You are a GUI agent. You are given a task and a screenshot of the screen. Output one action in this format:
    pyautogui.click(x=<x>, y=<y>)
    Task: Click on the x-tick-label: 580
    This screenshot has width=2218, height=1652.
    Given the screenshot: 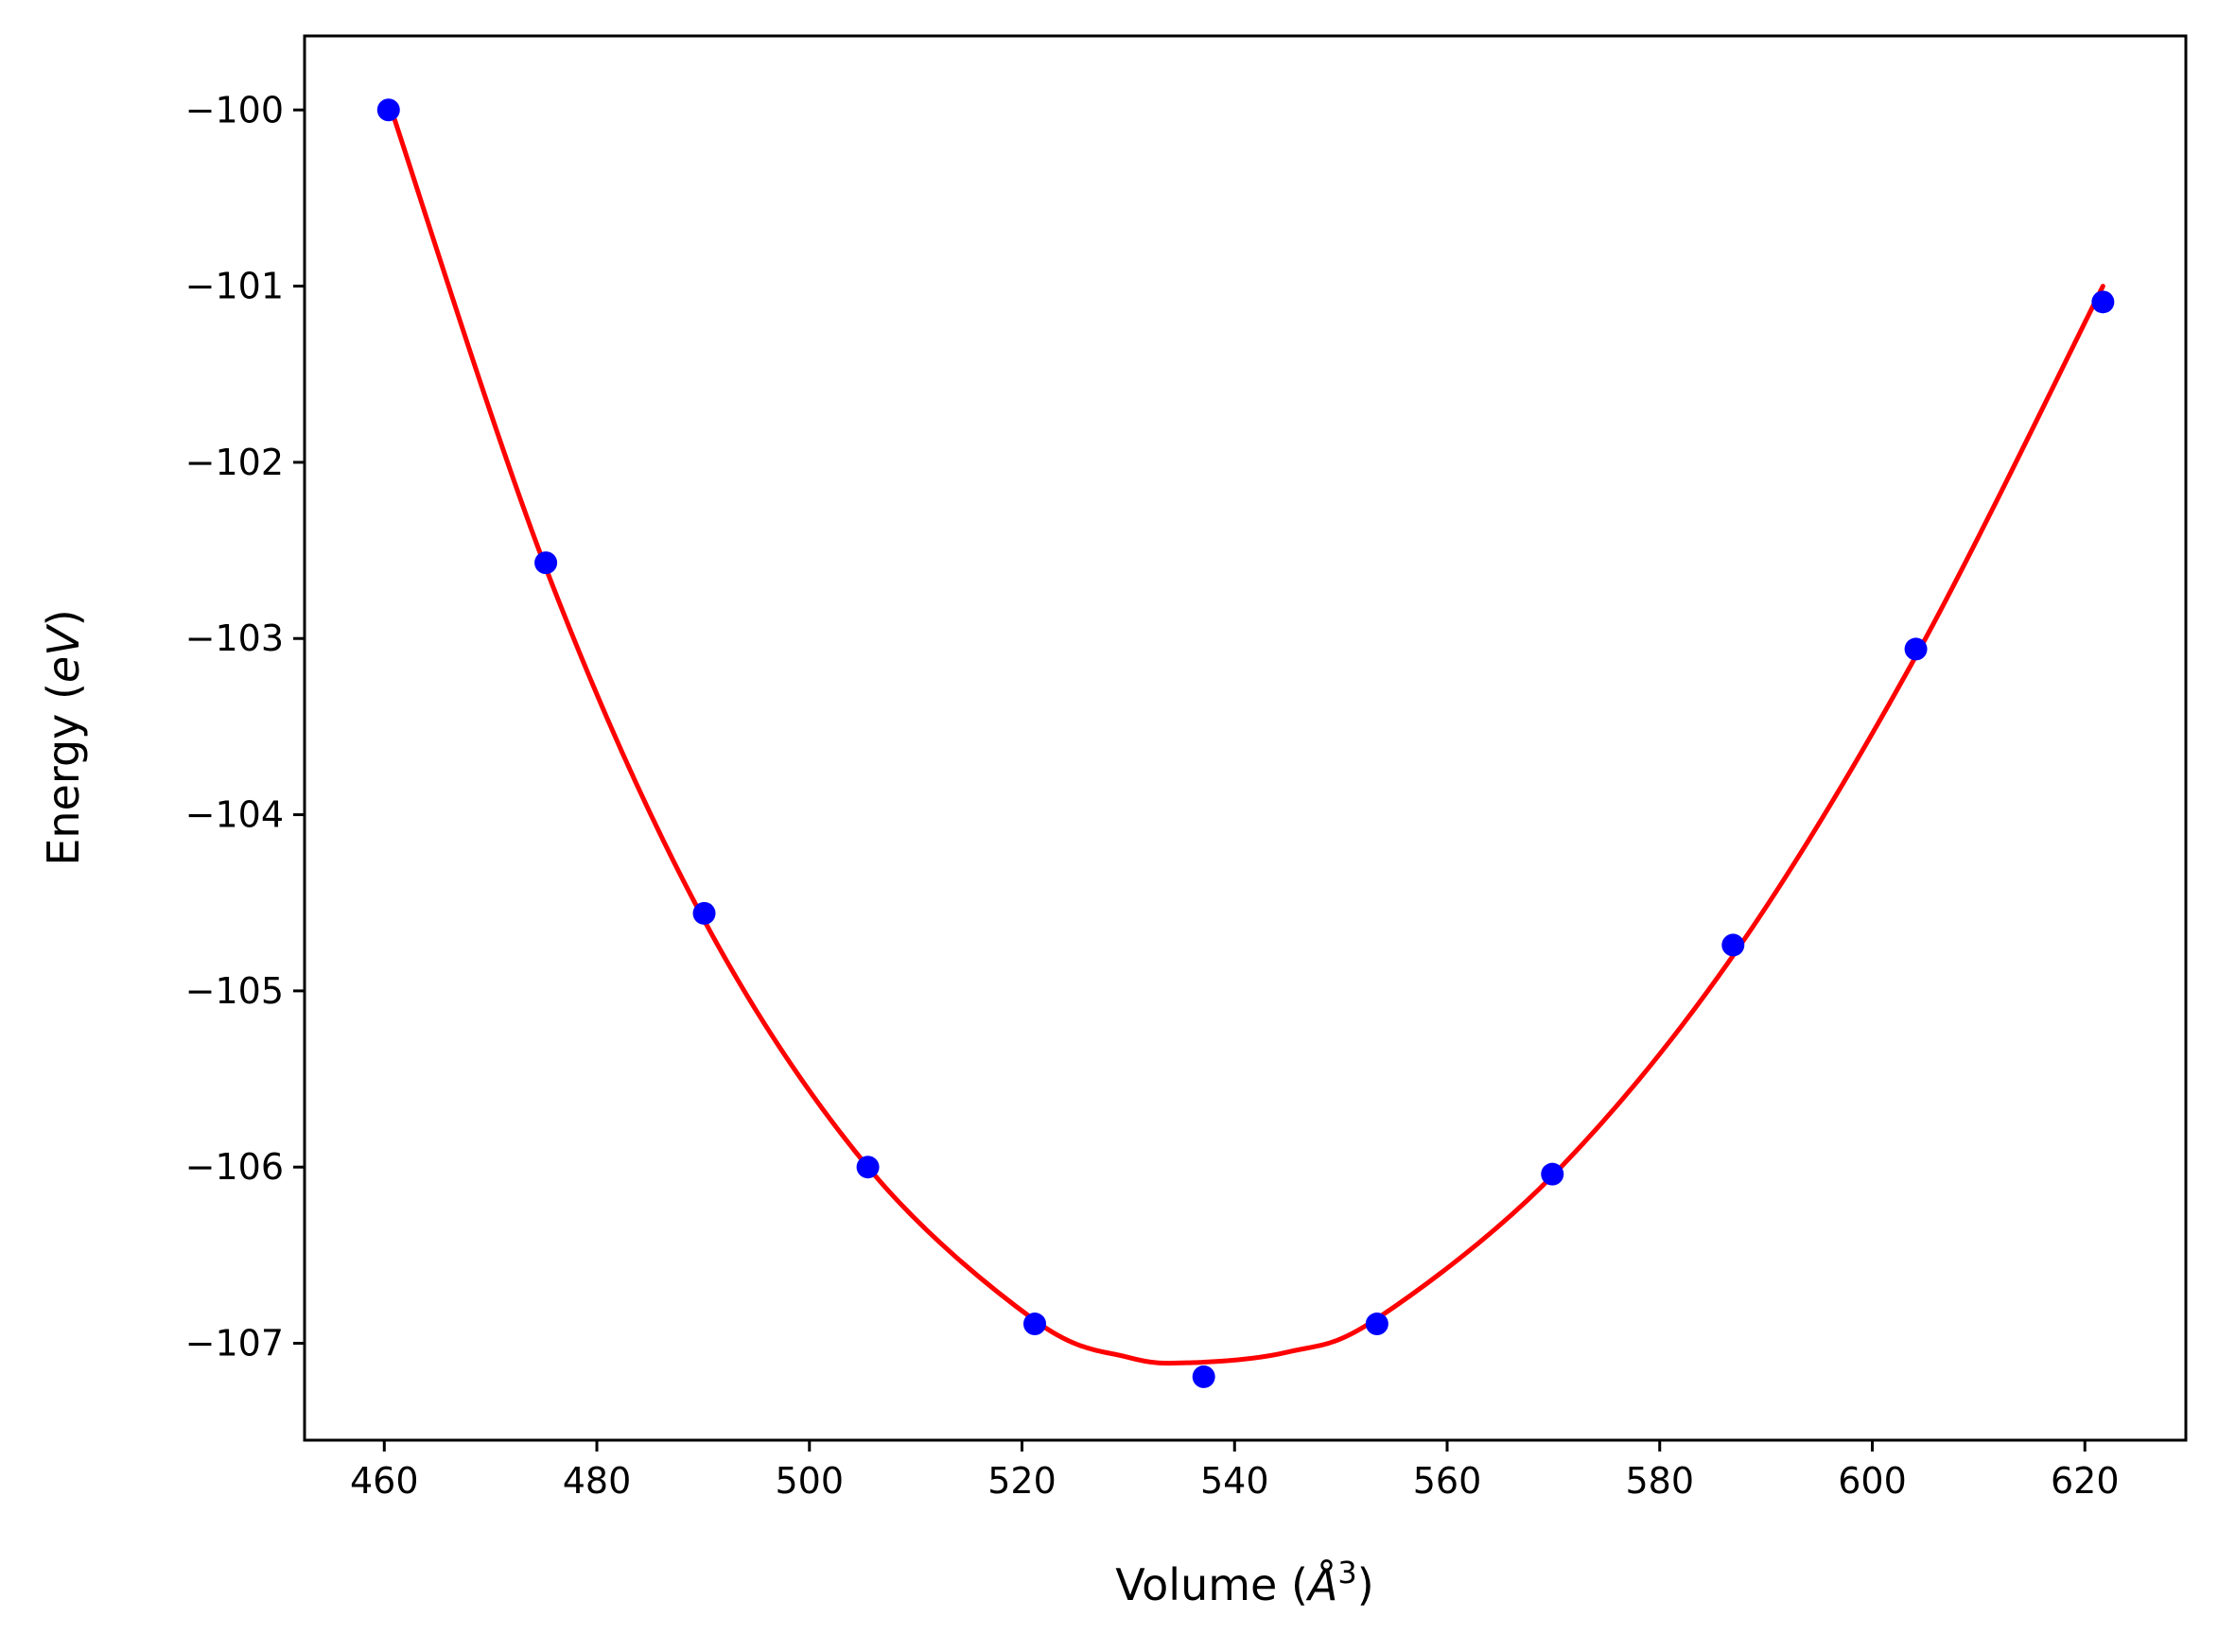 What is the action you would take?
    pyautogui.click(x=1659, y=1481)
    